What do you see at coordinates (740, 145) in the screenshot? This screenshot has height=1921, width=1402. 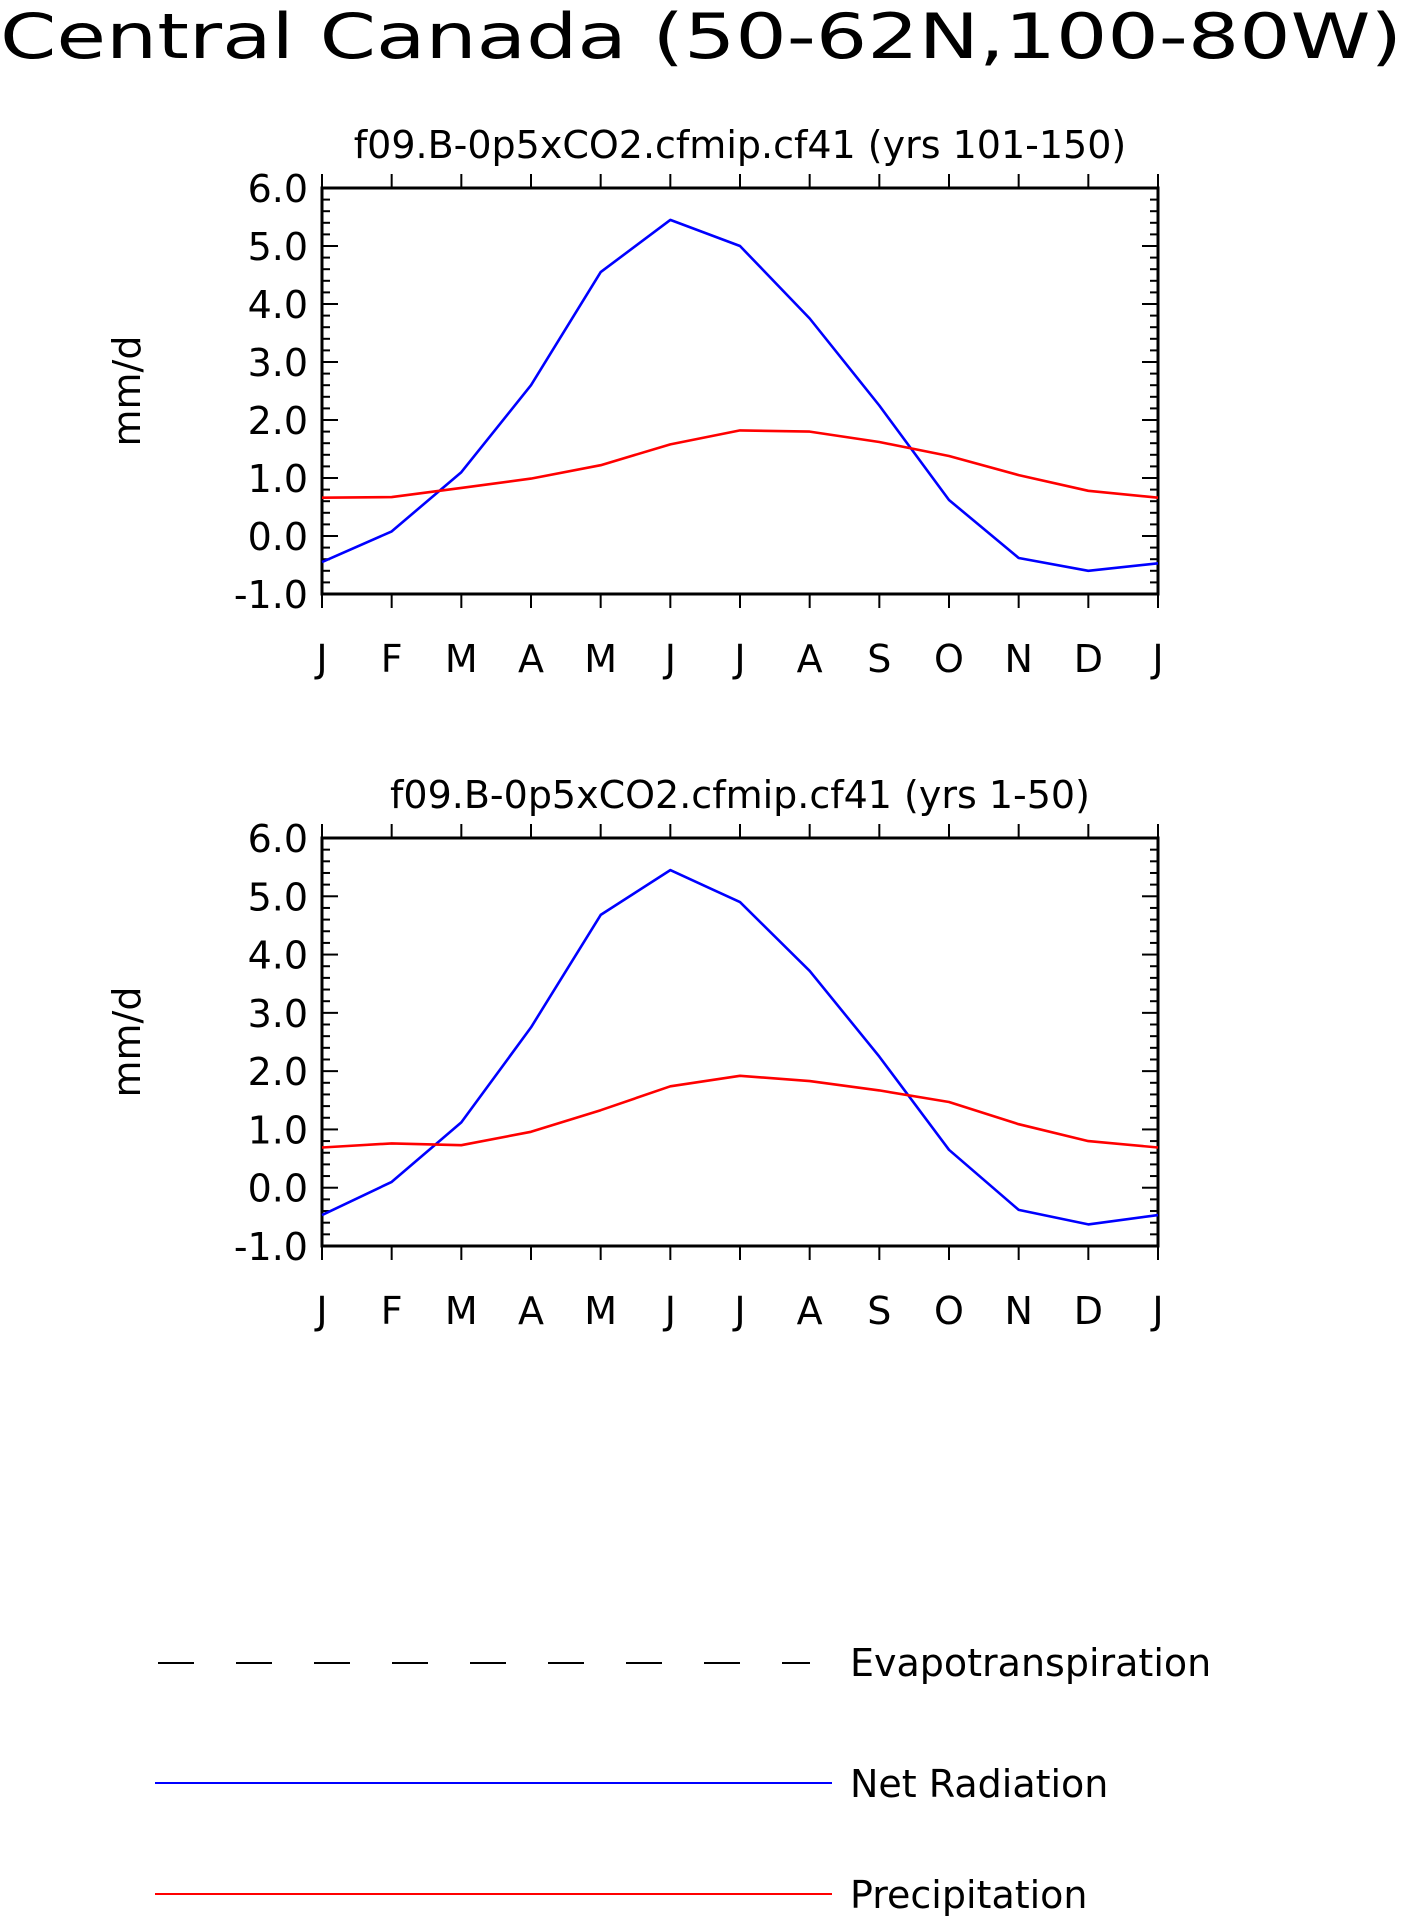 I see `chart-title: f09.B-0p5xCO2.cfmip.cf41 (yrs 101-150)` at bounding box center [740, 145].